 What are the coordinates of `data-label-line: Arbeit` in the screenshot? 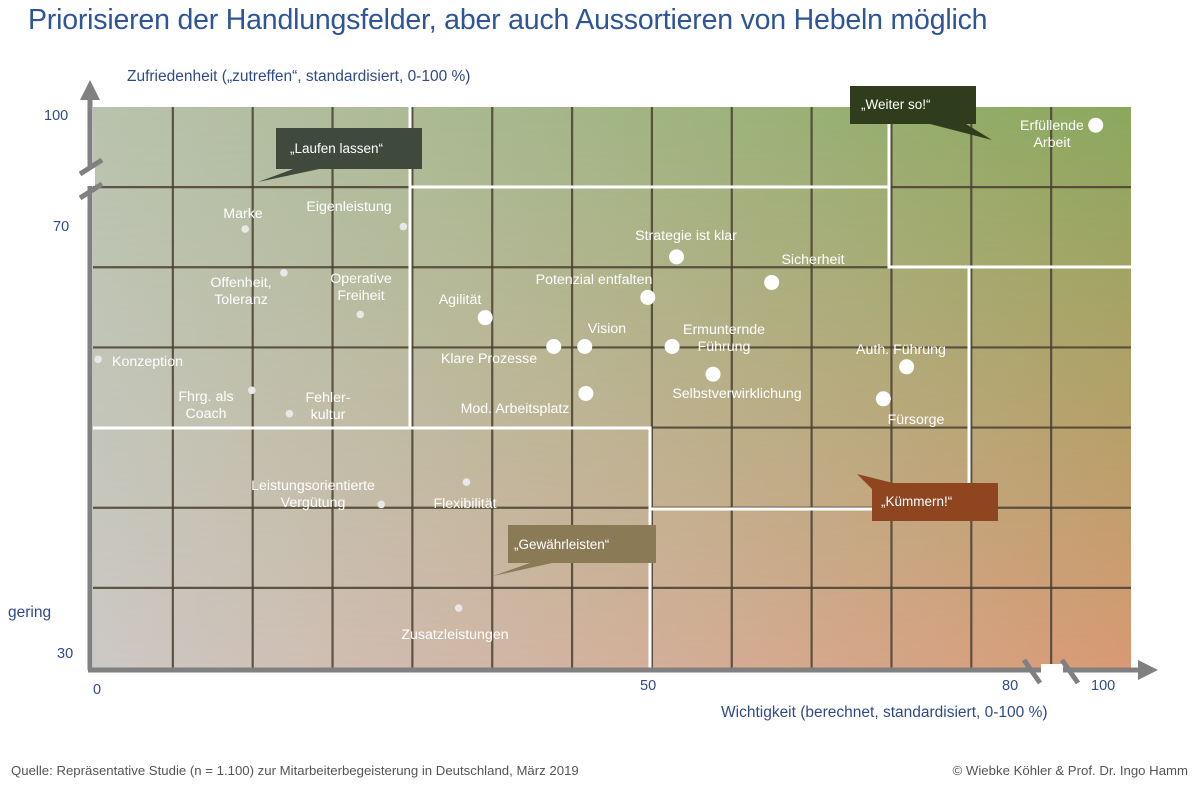 It's located at (1051, 143).